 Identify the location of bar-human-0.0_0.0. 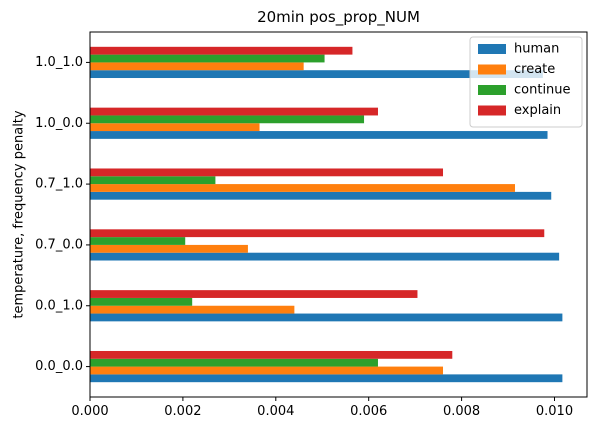
(326, 378).